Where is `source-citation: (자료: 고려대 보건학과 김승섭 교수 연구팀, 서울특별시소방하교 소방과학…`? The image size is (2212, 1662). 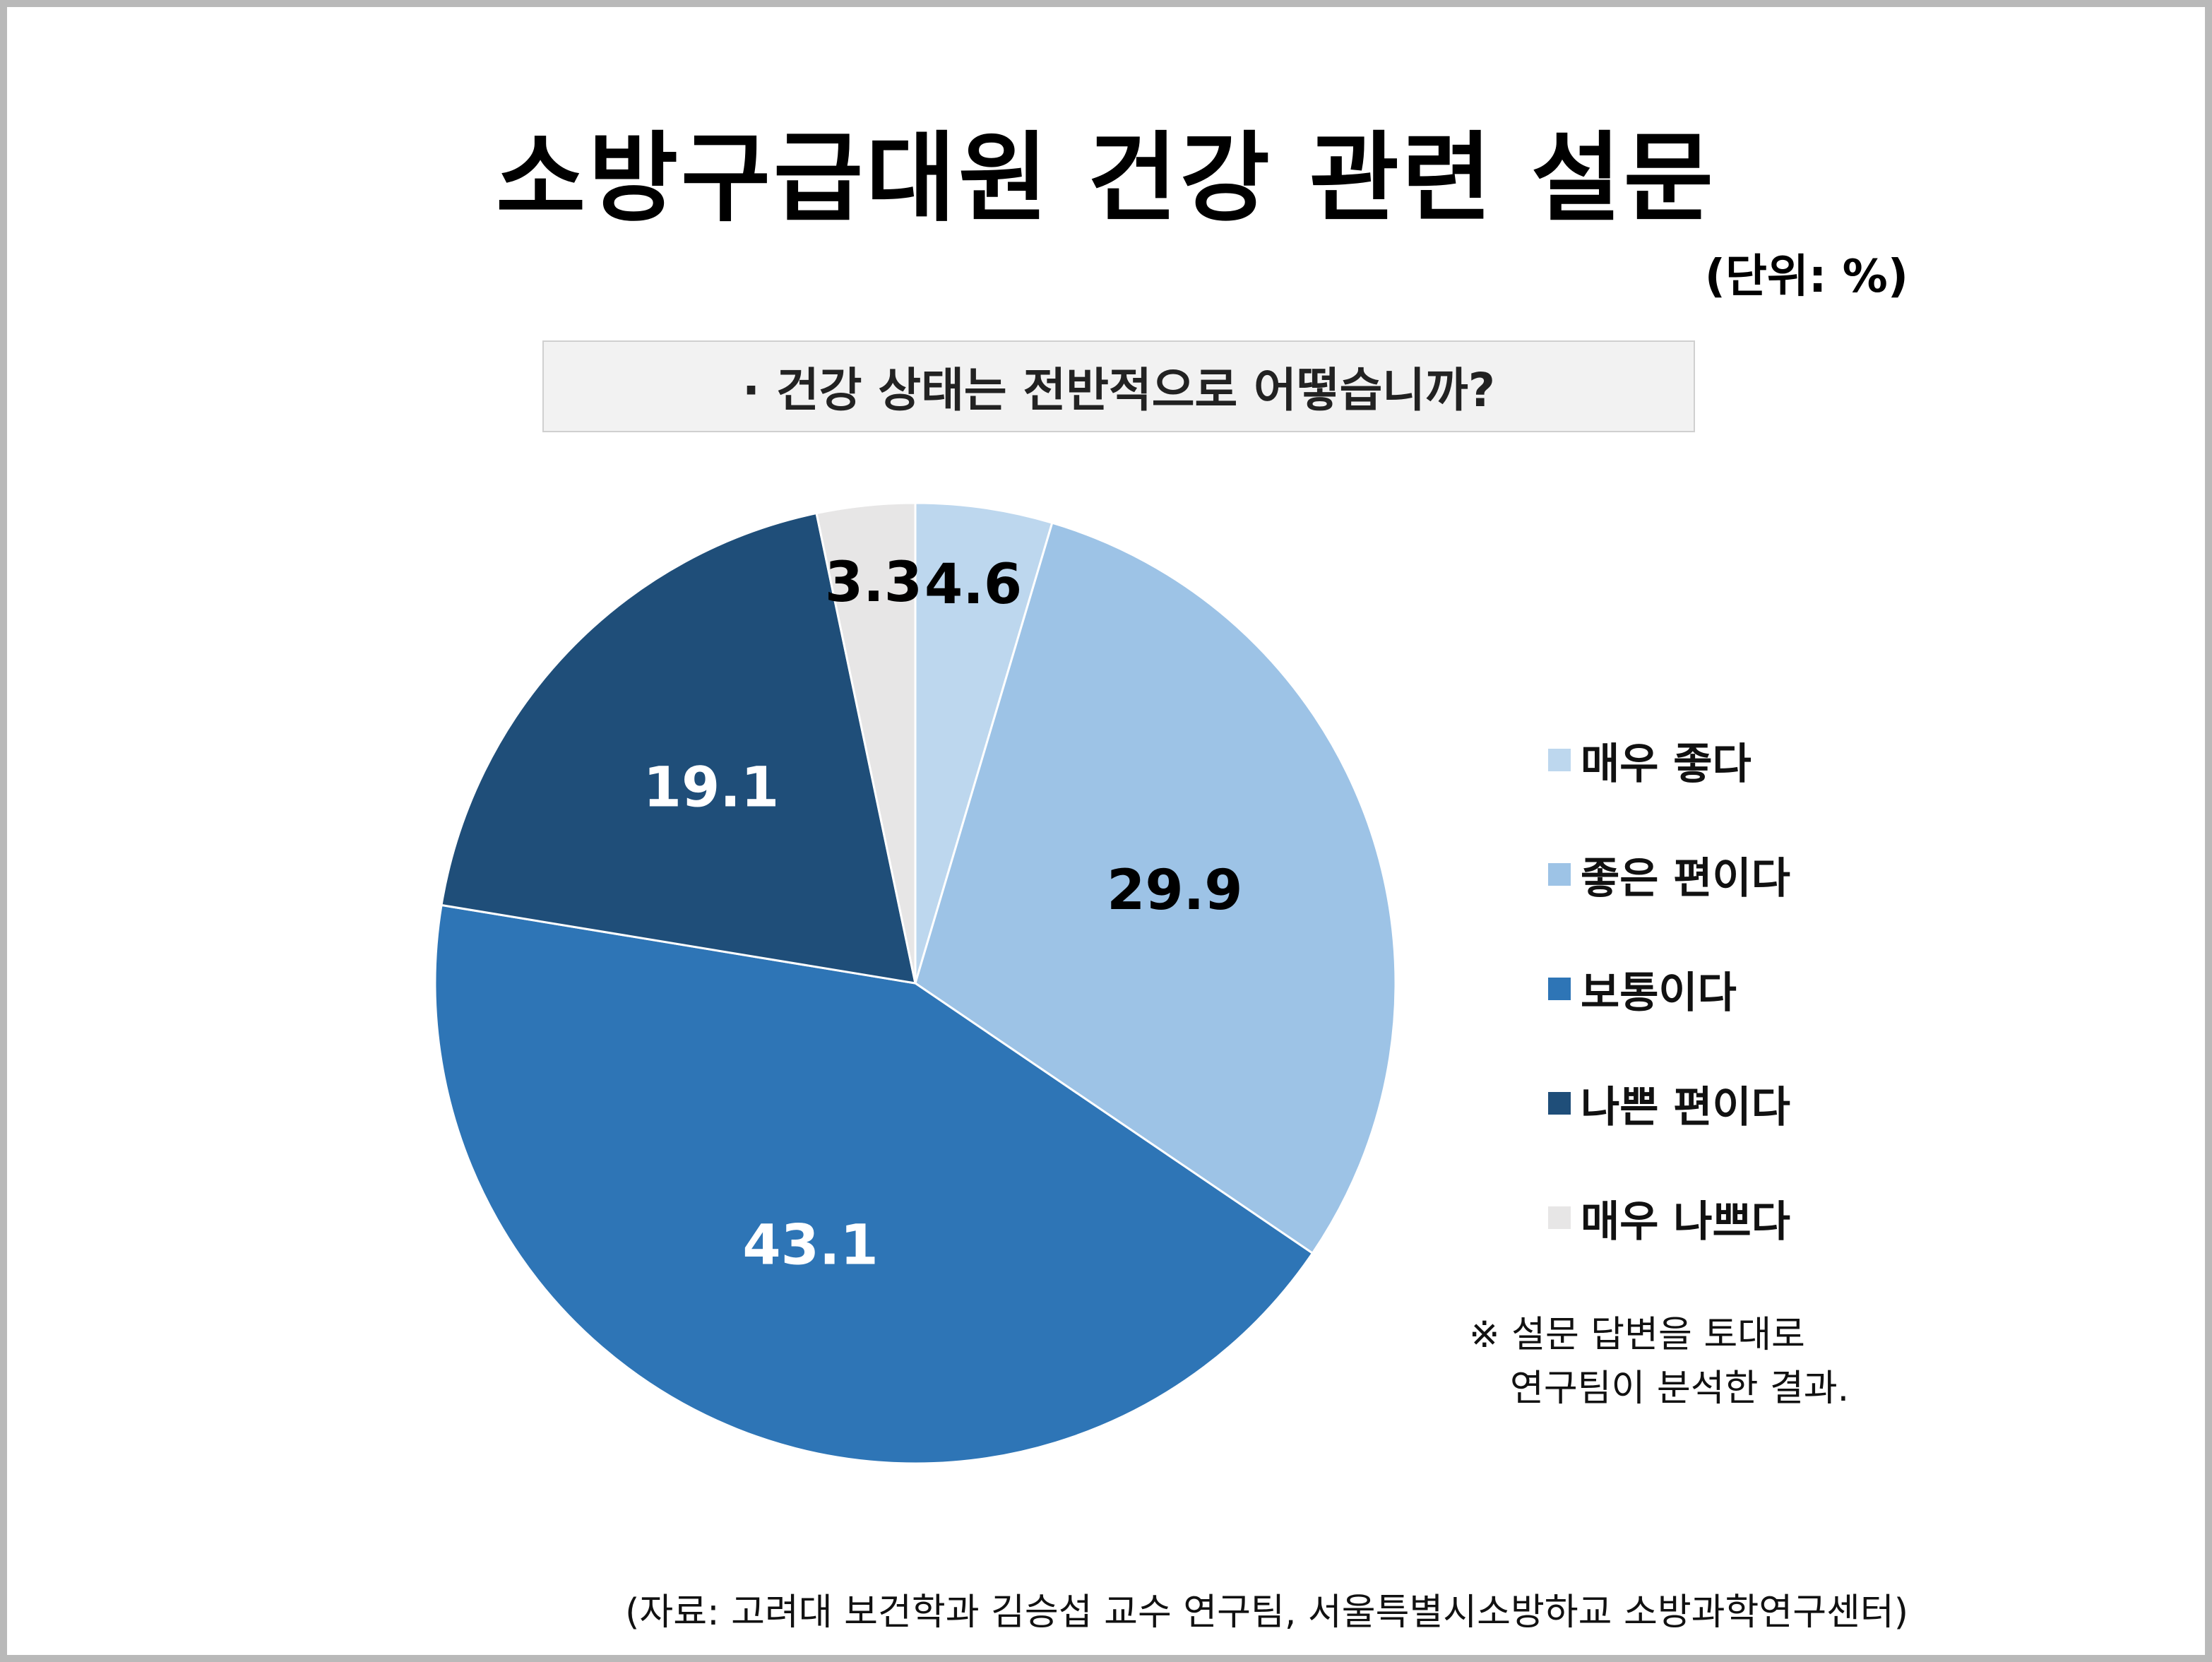
source-citation: (자료: 고려대 보건학과 김승섭 교수 연구팀, 서울특별시소방하교 소방과학… is located at coordinates (1266, 1613).